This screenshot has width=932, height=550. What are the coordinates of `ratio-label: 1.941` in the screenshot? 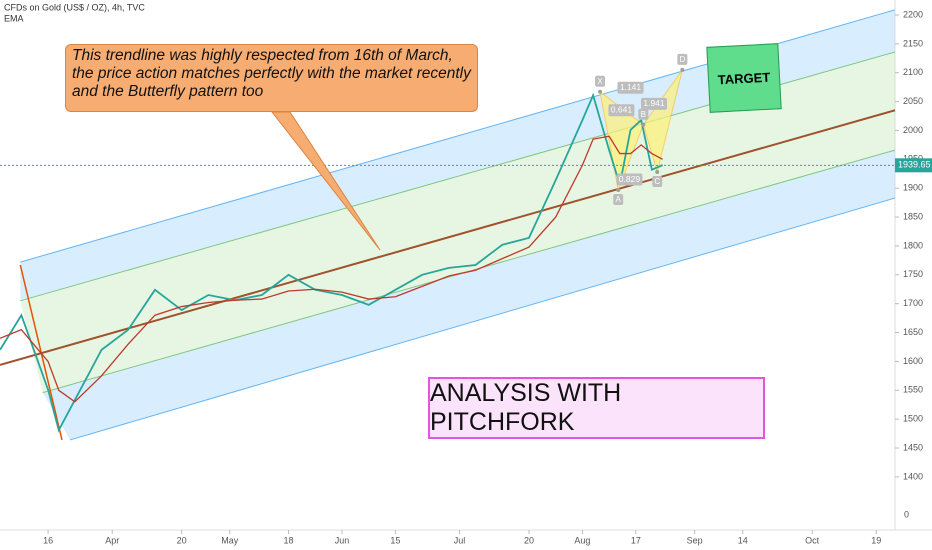 It's located at (654, 103).